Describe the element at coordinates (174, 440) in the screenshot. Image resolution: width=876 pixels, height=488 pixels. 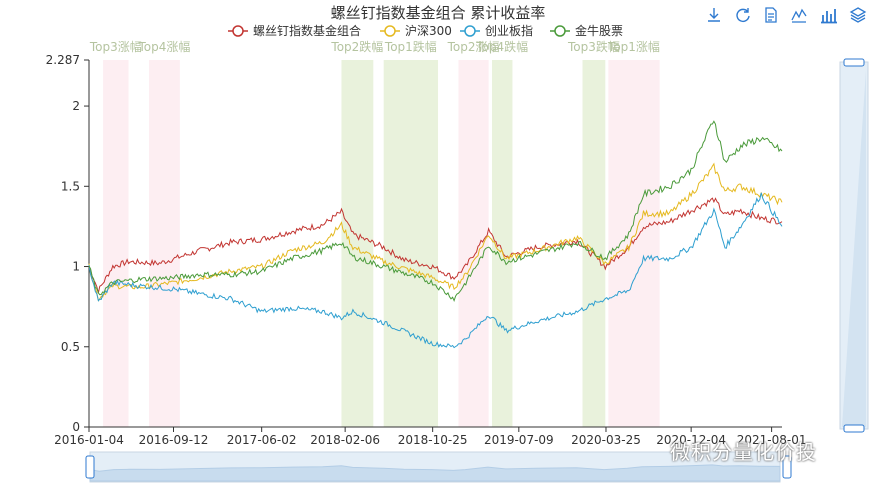
I see `x-tick-label-1: 2016-09-12` at that location.